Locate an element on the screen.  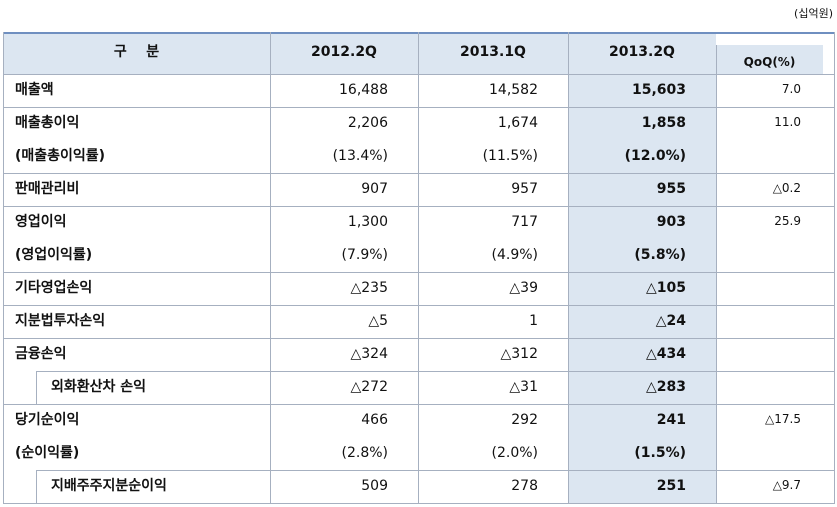
header-cell: 구 분 is located at coordinates (136, 52).